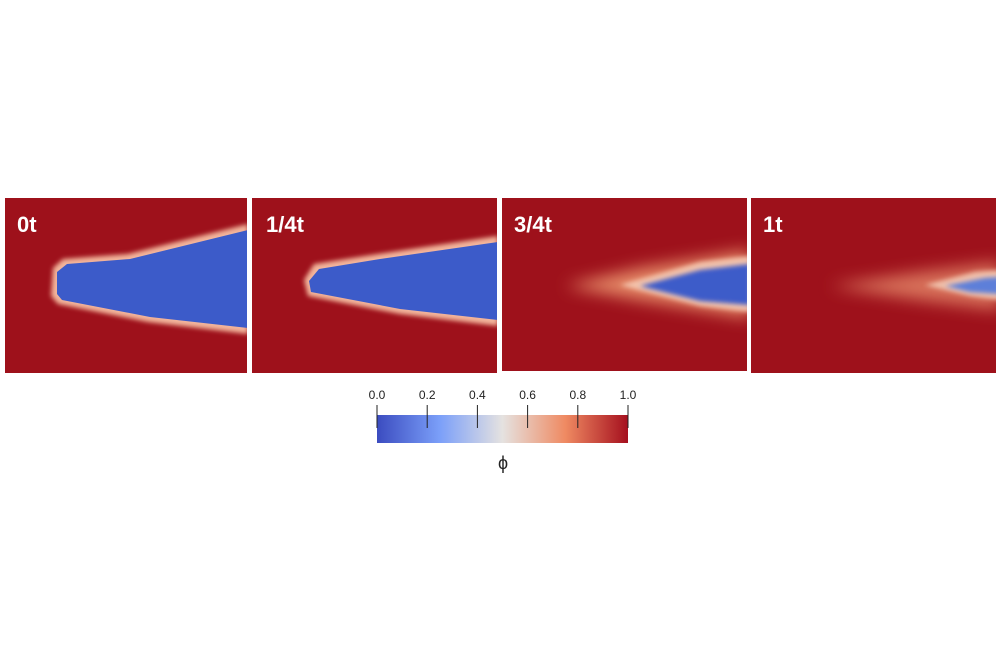  I want to click on colorbar-gradient, so click(502, 429).